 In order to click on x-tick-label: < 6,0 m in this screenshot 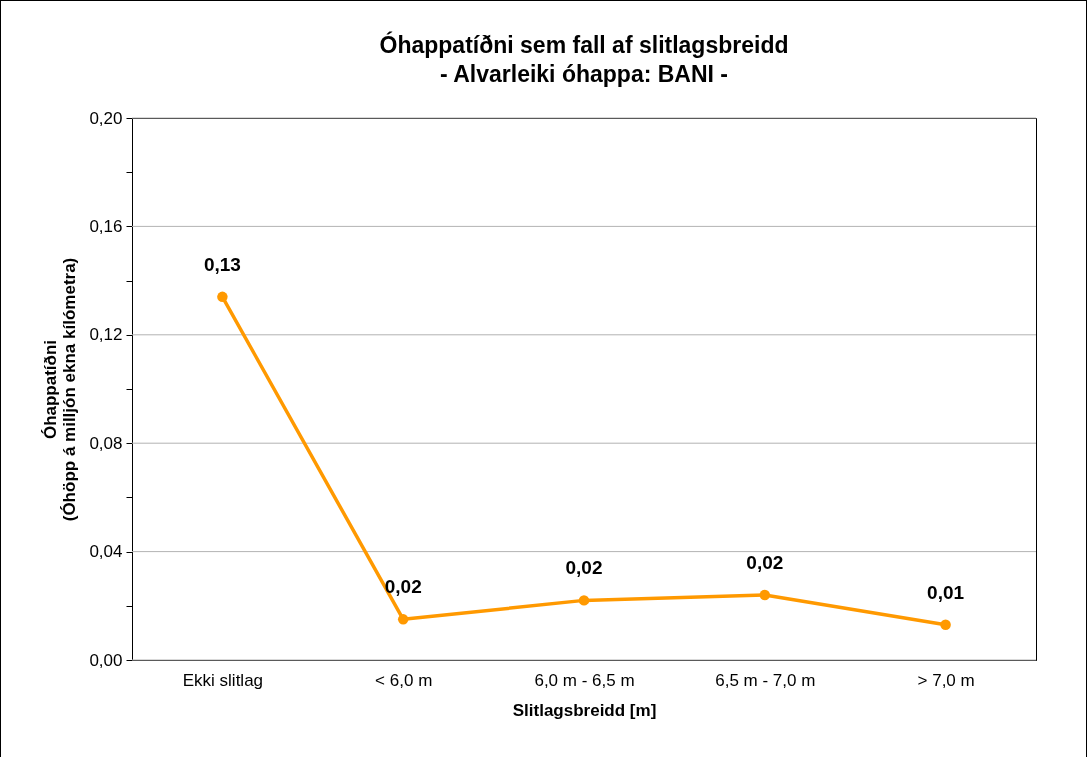, I will do `click(404, 680)`.